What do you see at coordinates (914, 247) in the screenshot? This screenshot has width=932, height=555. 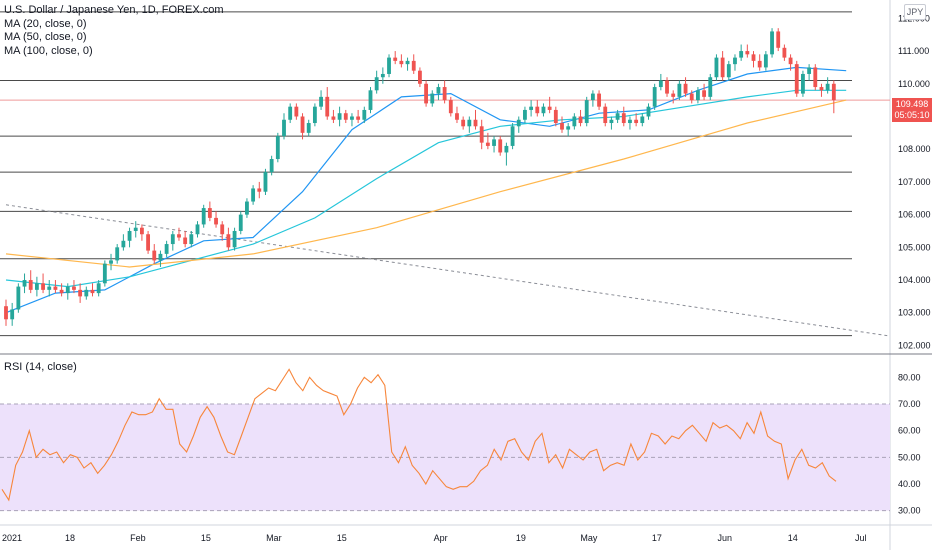 I see `price-tick-label: 105.000` at bounding box center [914, 247].